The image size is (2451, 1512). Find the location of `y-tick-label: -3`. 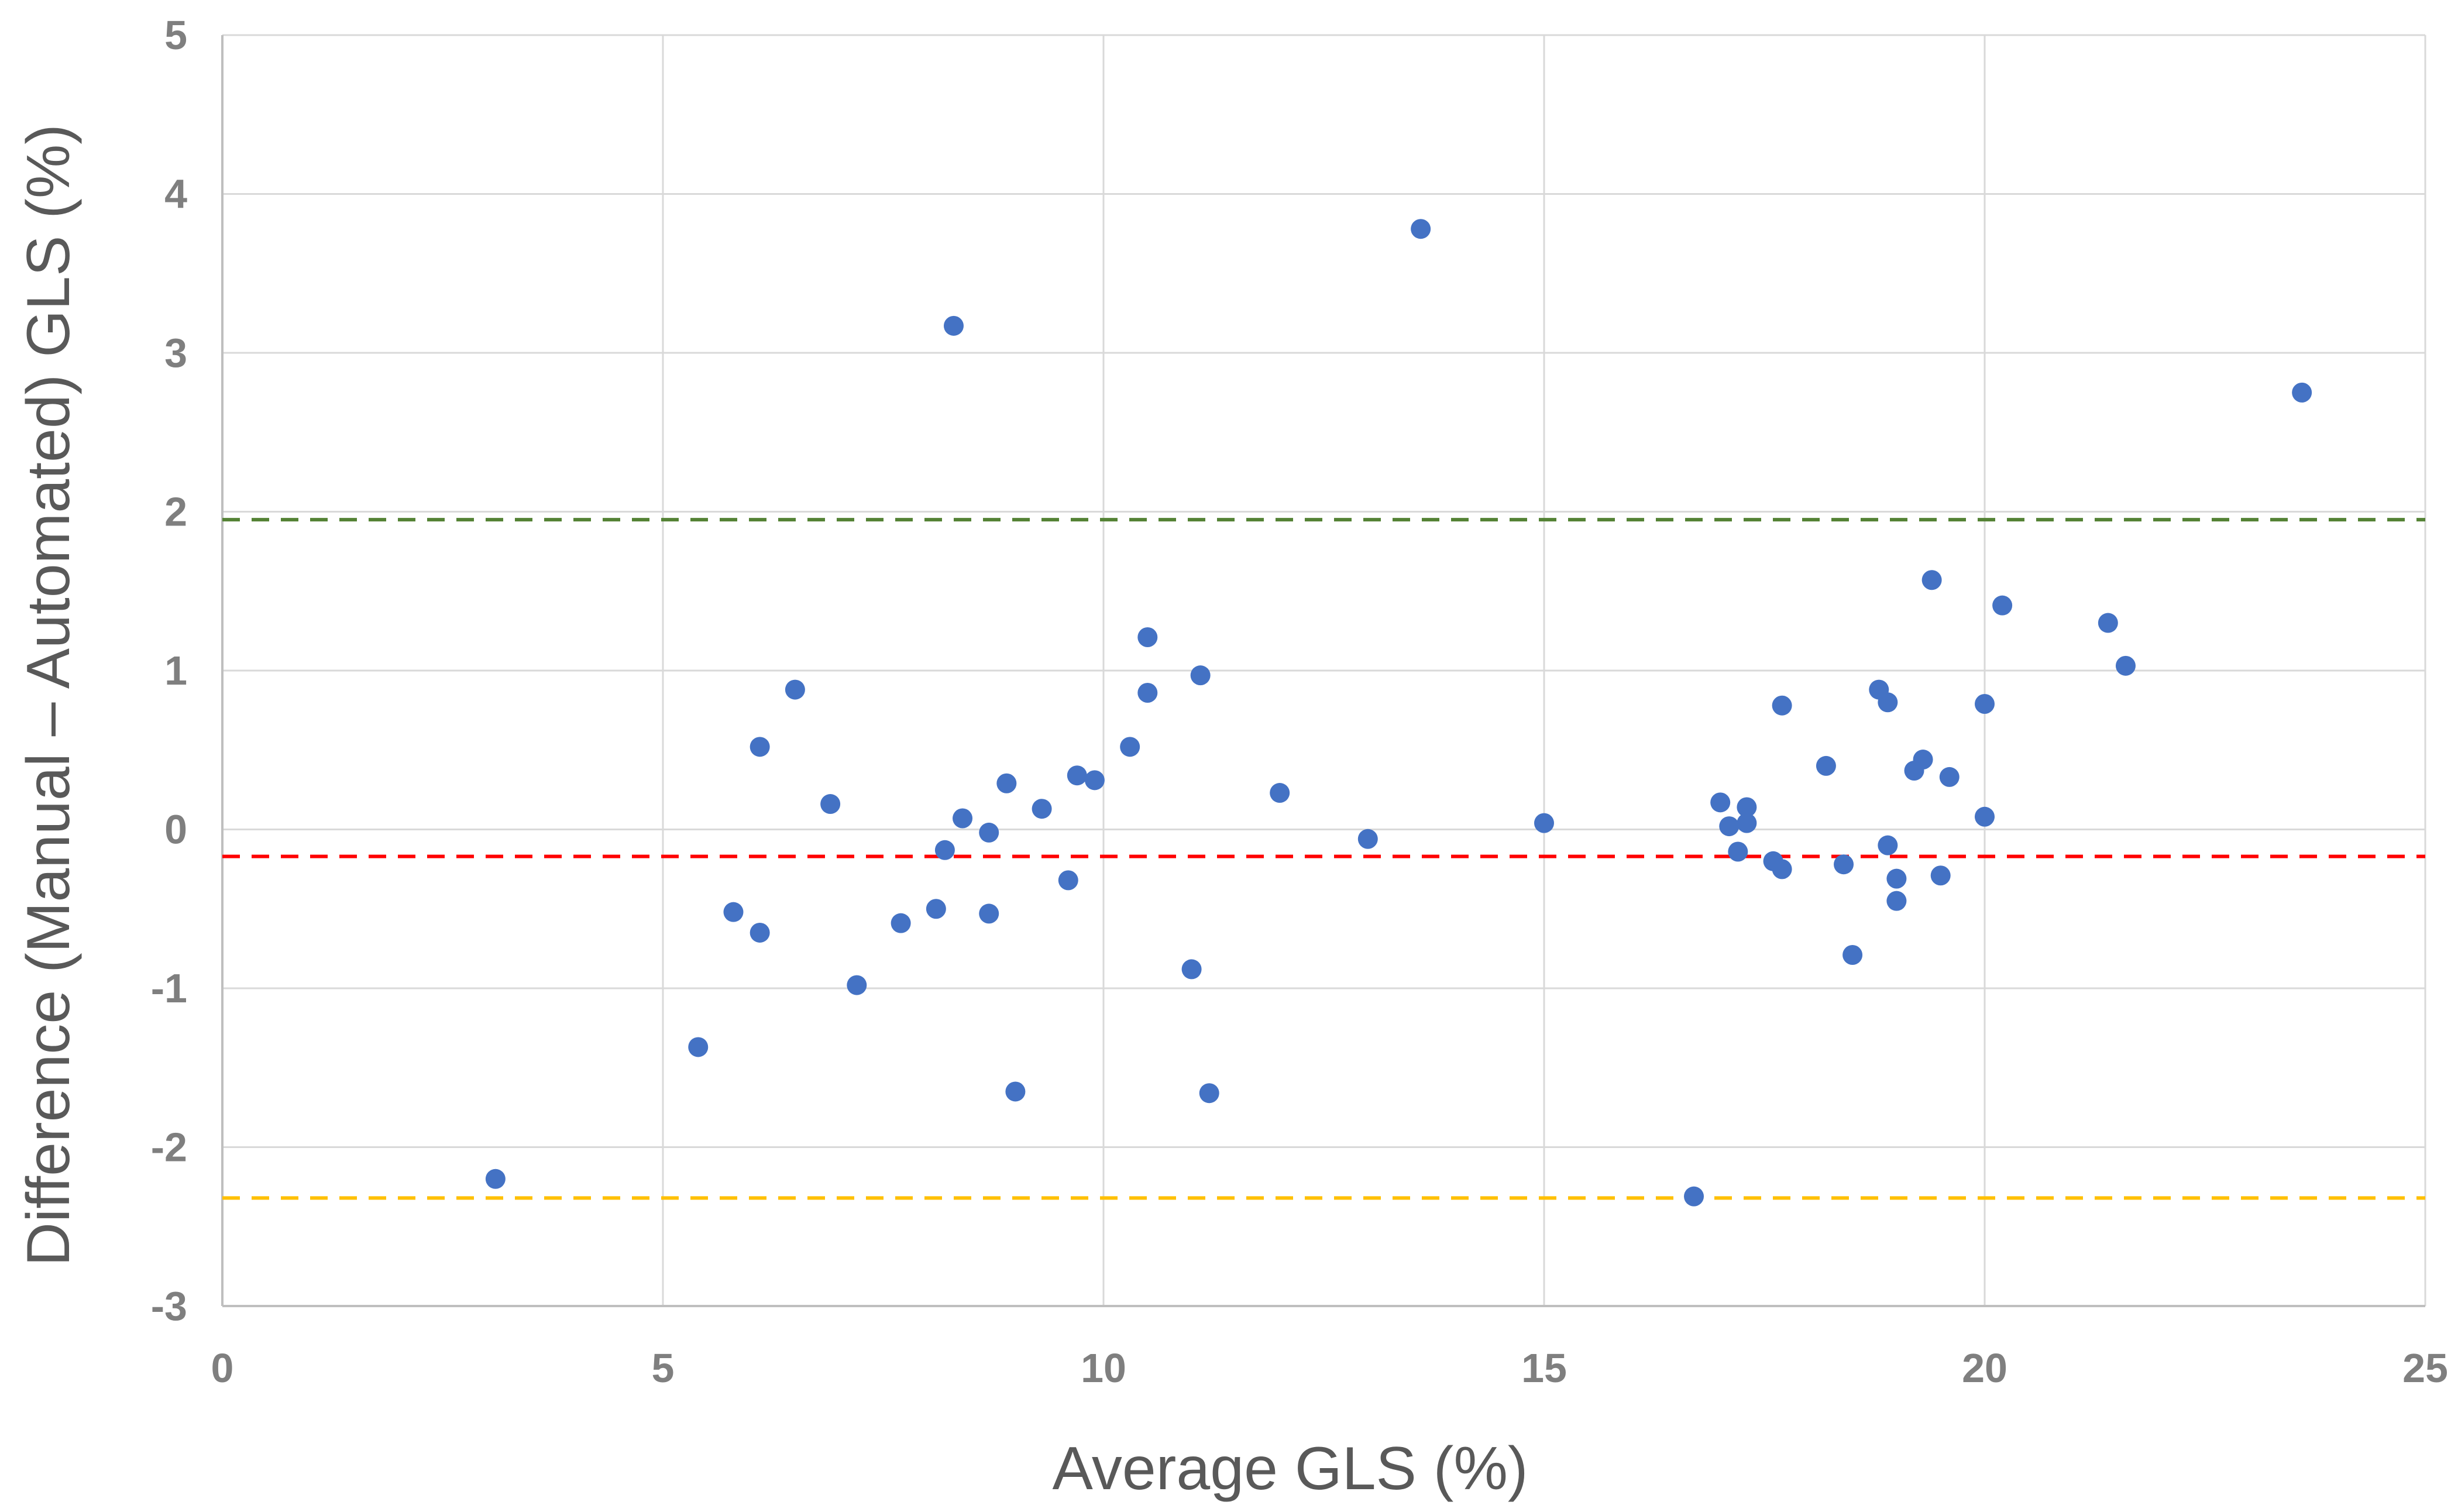

y-tick-label: -3 is located at coordinates (169, 1306).